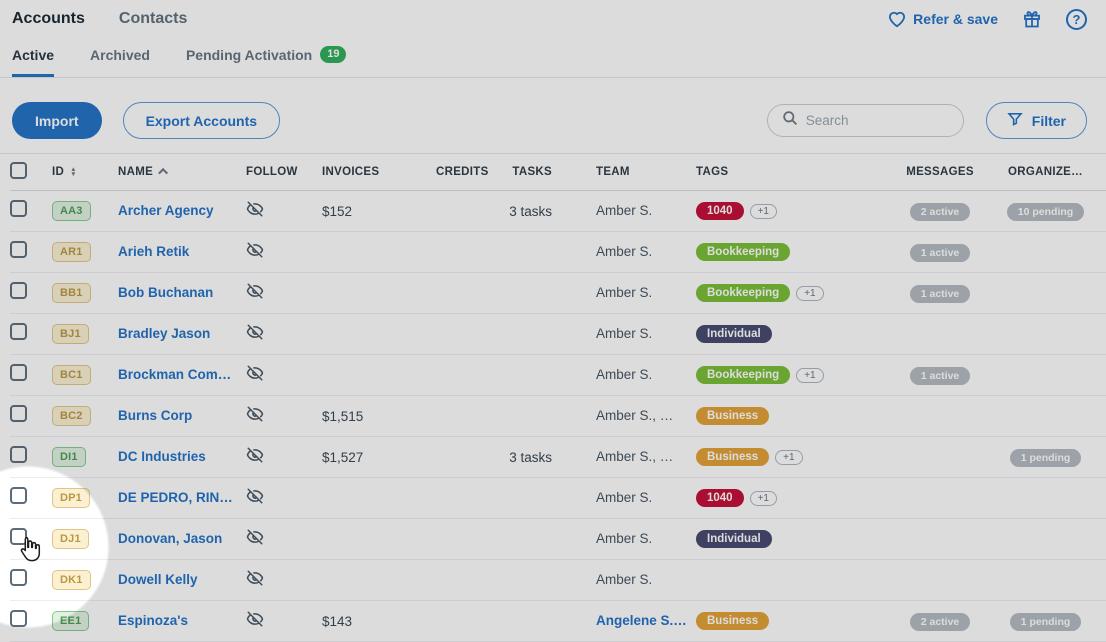  Describe the element at coordinates (76, 293) in the screenshot. I see `row-id-cell: BB1` at that location.